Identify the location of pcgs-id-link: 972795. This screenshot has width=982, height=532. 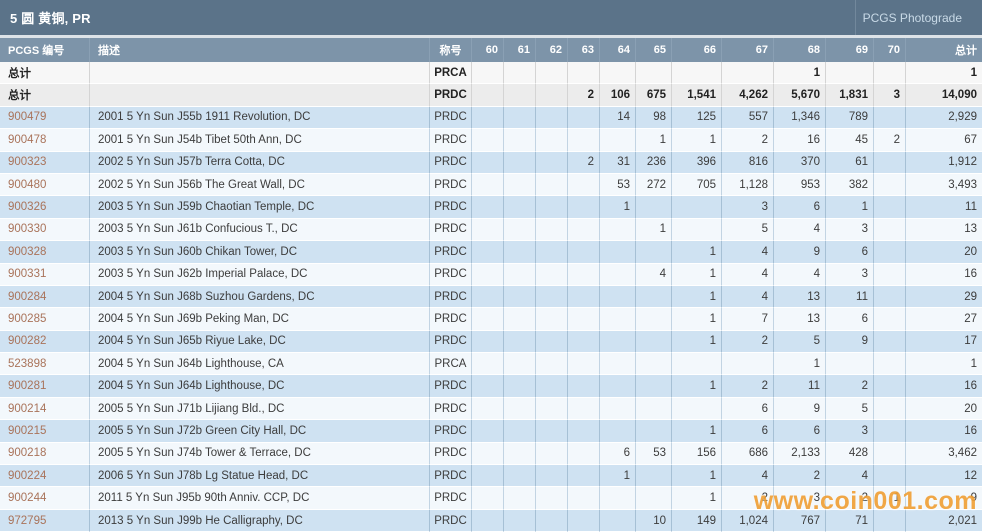
(27, 520).